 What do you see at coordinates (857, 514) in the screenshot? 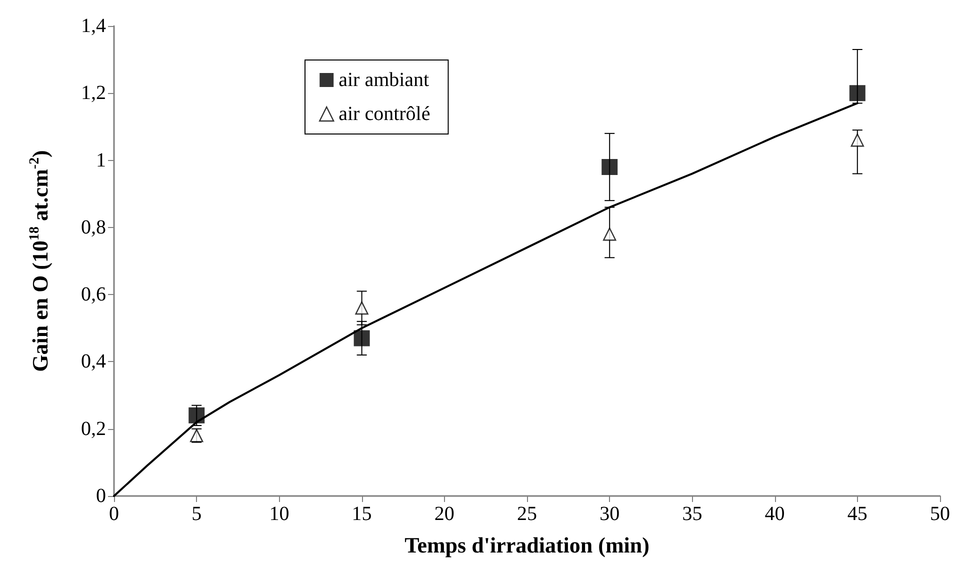
I see `x-tick-label: 45` at bounding box center [857, 514].